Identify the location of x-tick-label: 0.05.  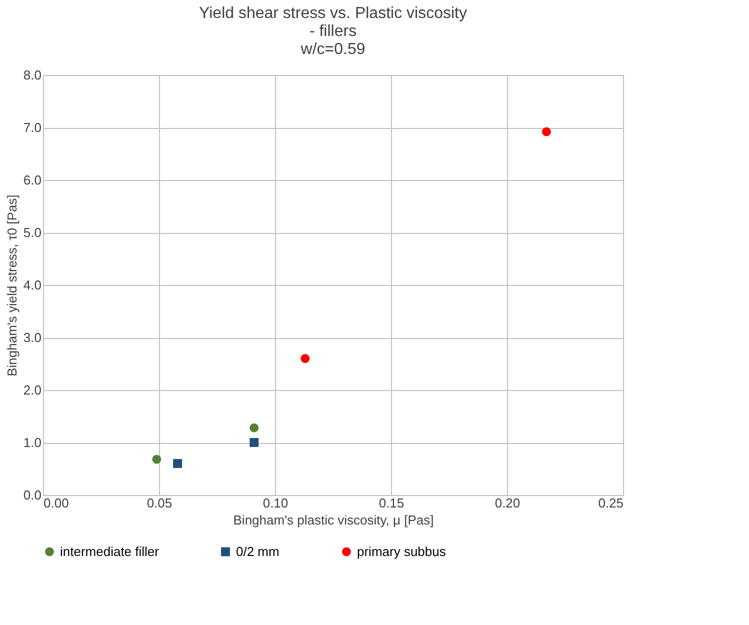
(159, 503).